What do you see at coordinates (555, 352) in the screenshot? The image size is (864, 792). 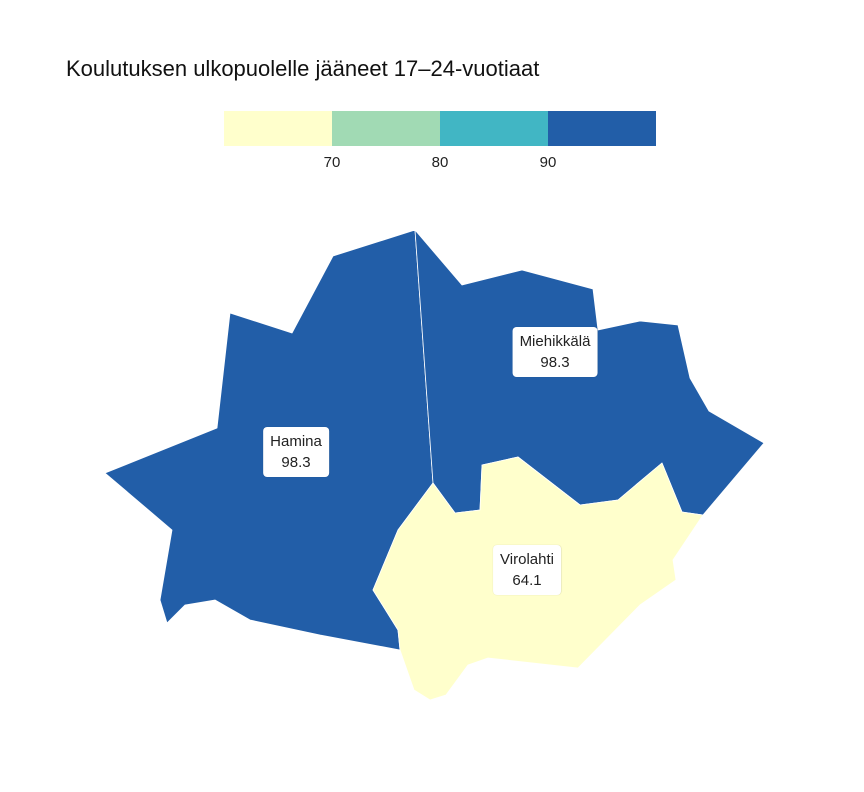 I see `region-label-miehikkala: Miehikkälä 98.3` at bounding box center [555, 352].